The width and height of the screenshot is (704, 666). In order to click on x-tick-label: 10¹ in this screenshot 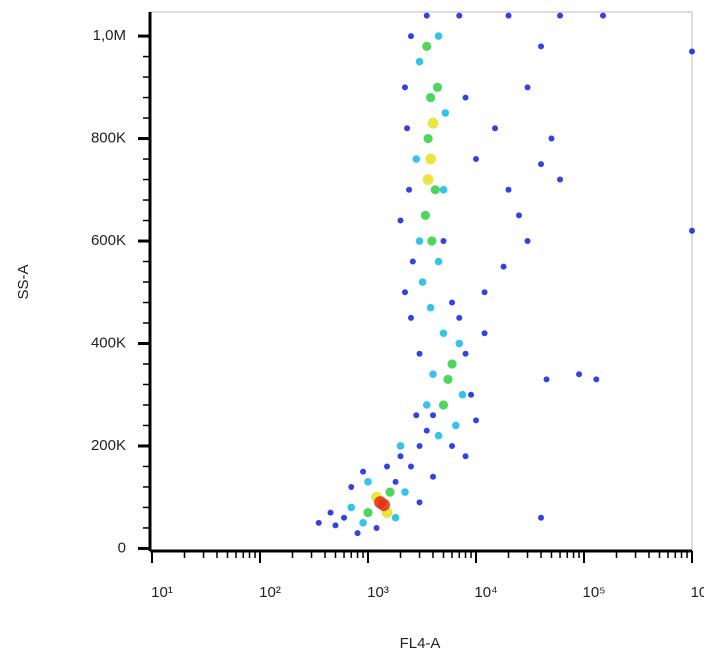, I will do `click(162, 592)`.